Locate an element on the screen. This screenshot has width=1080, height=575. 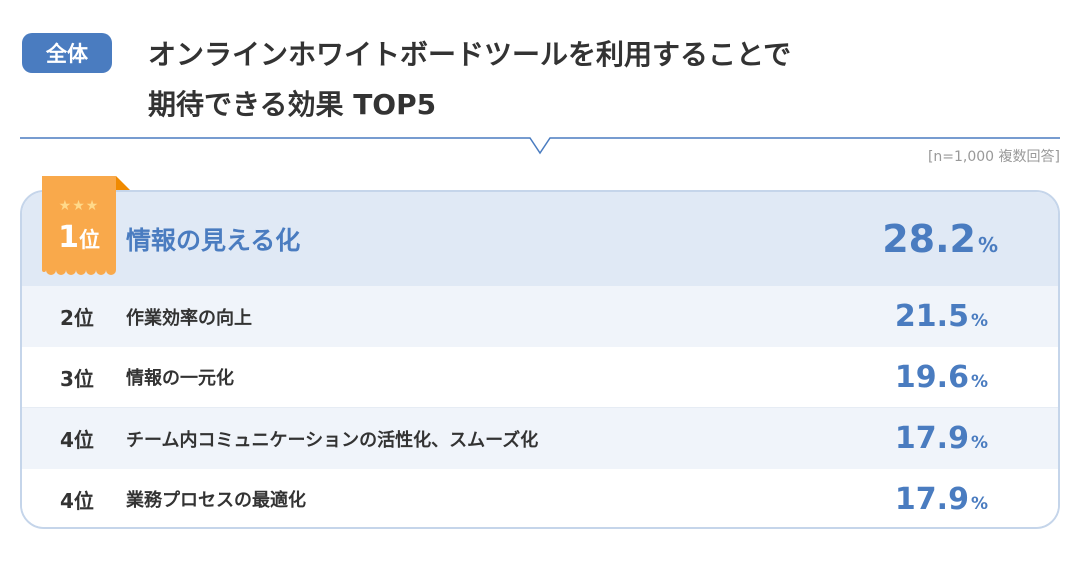
item-label: 作業効率の向上 is located at coordinates (189, 318).